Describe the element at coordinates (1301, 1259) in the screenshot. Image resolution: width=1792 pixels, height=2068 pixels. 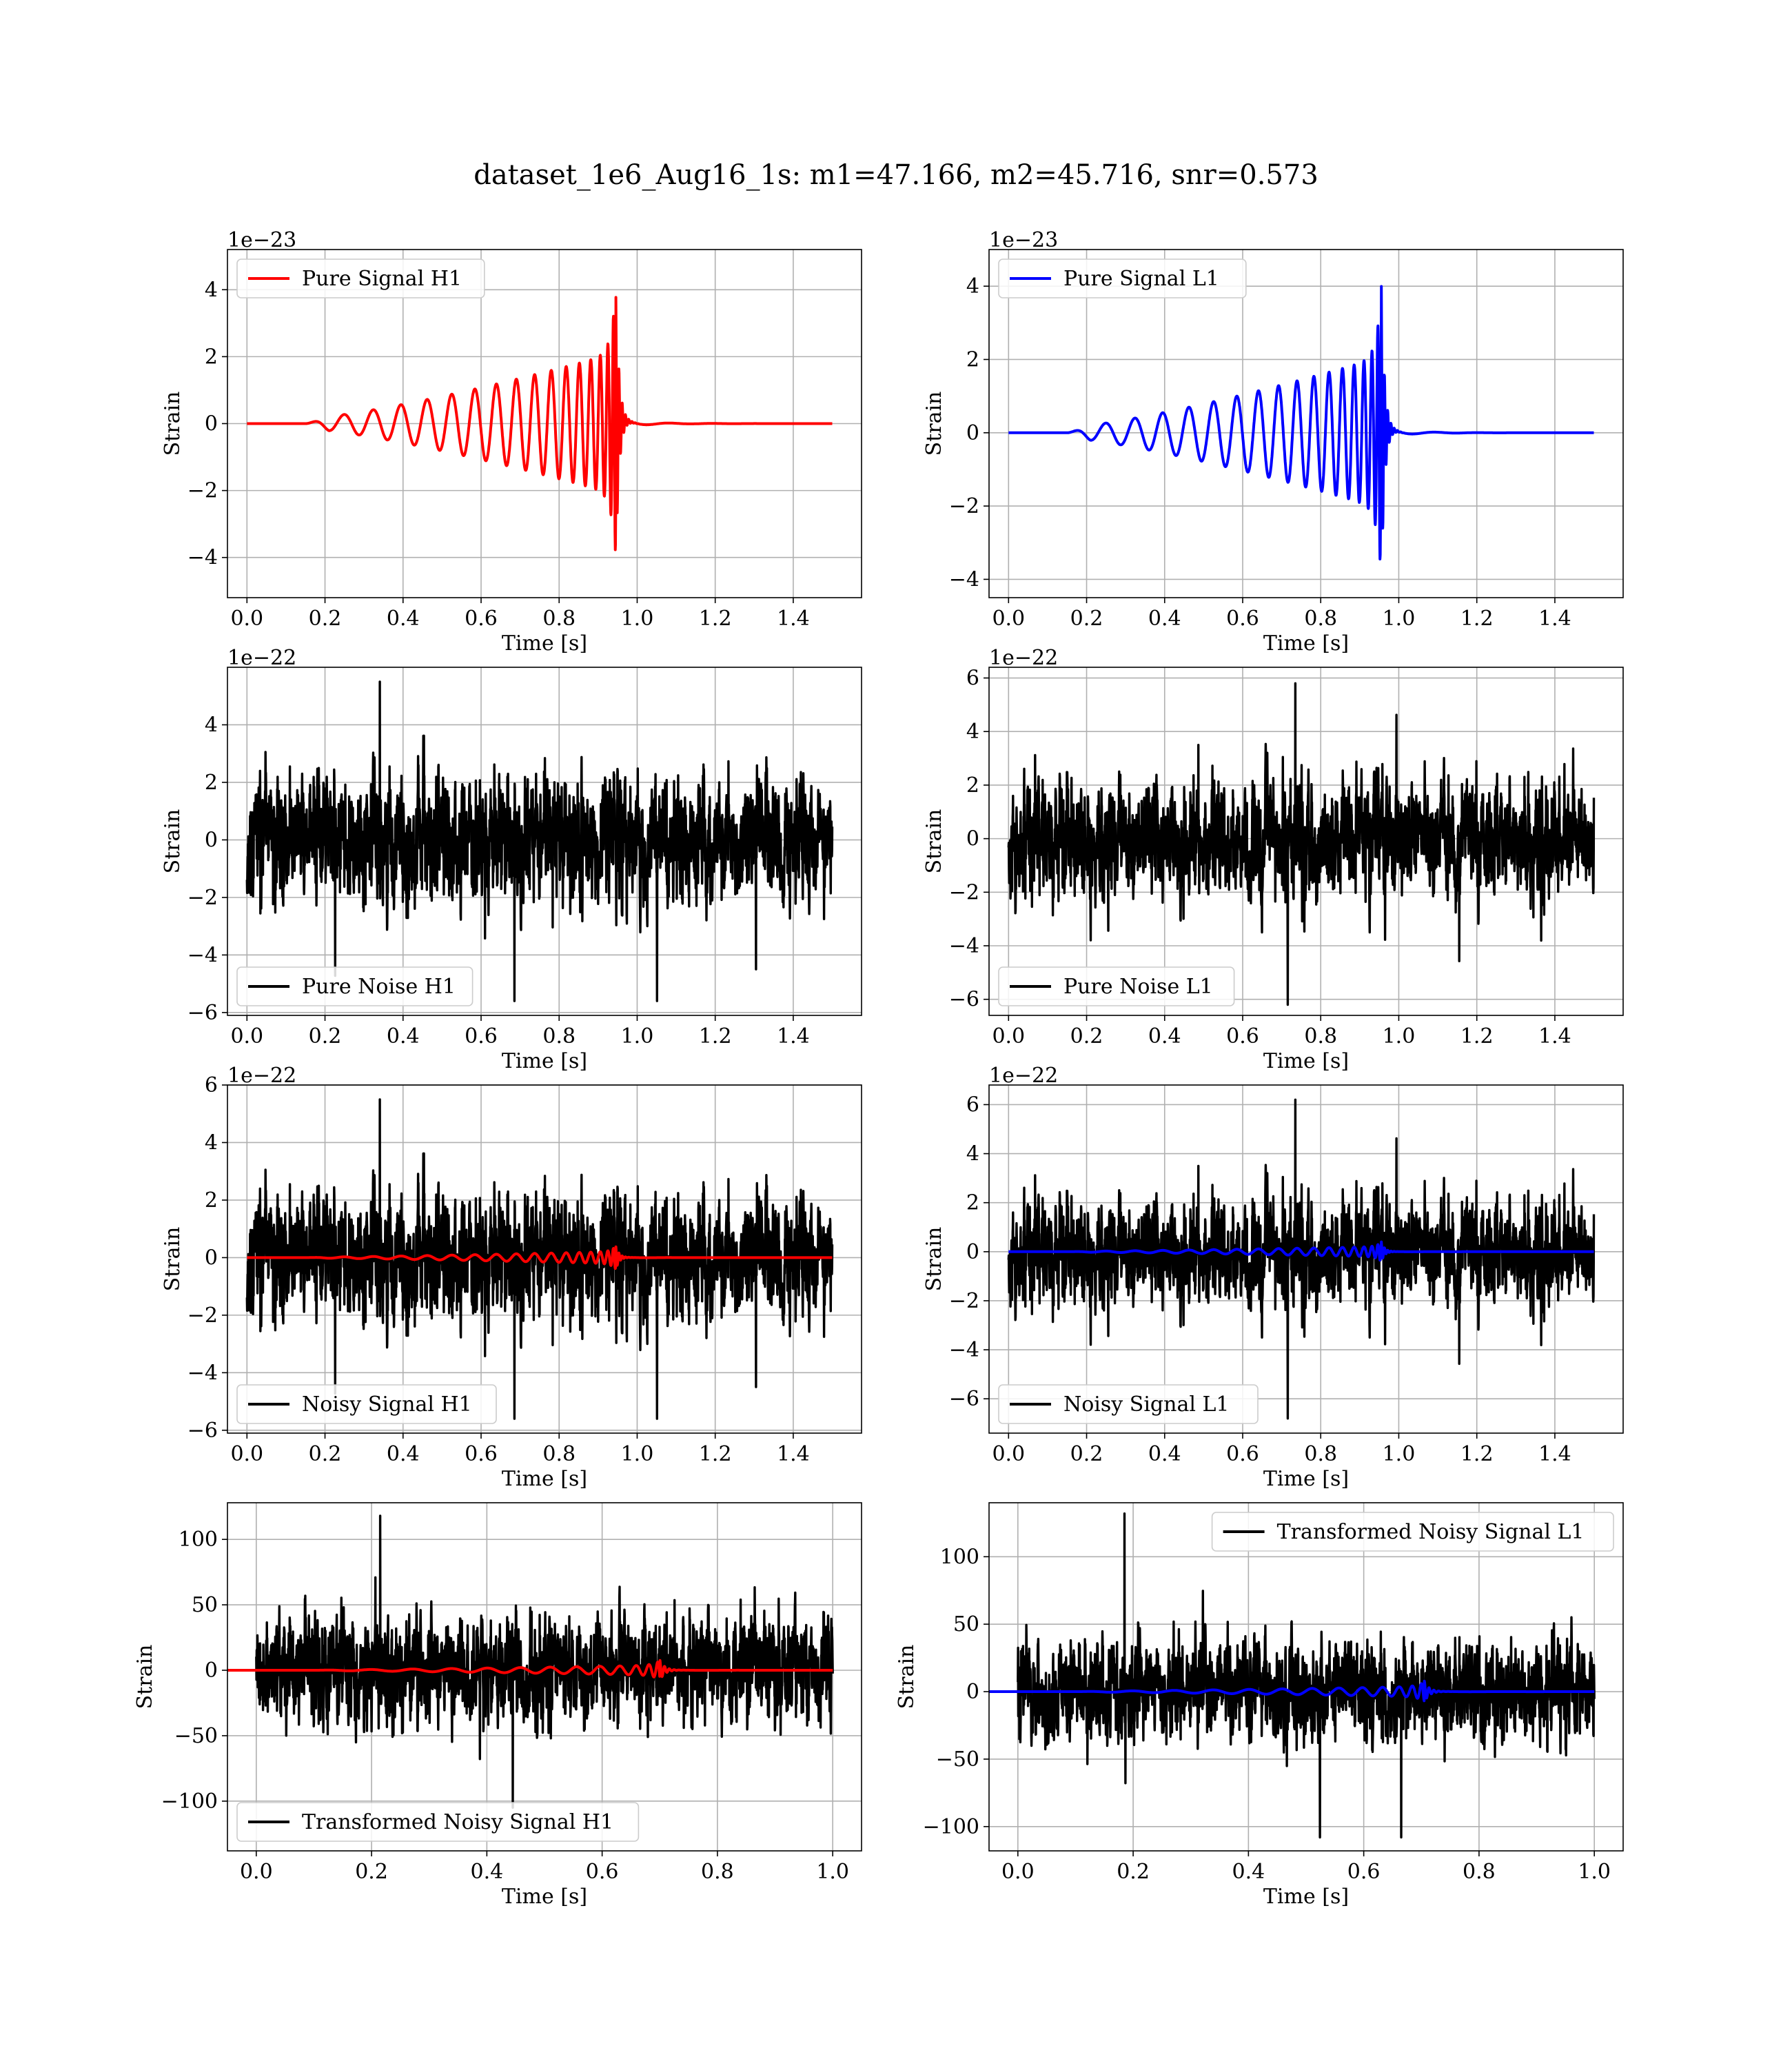
I see `series-line-noisy-signal-l1` at that location.